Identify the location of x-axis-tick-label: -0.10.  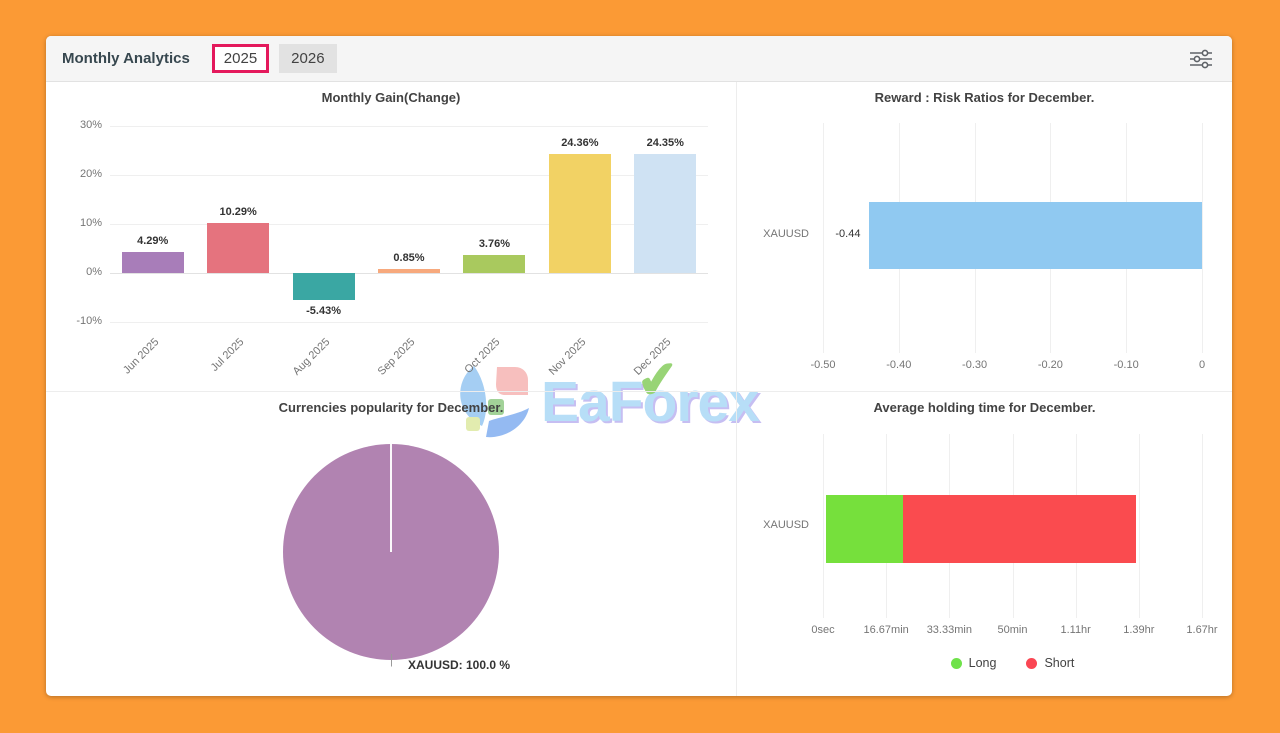
(1126, 365).